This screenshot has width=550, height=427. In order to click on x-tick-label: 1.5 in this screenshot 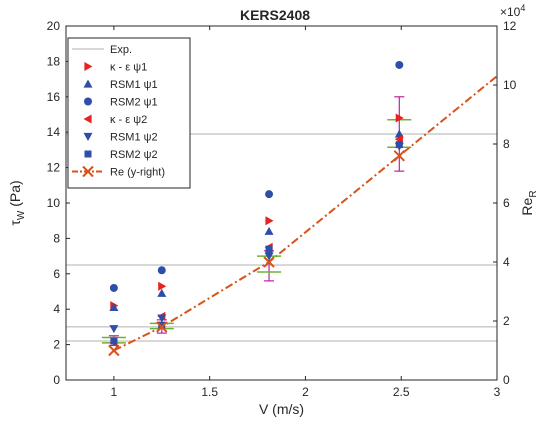, I will do `click(209, 392)`.